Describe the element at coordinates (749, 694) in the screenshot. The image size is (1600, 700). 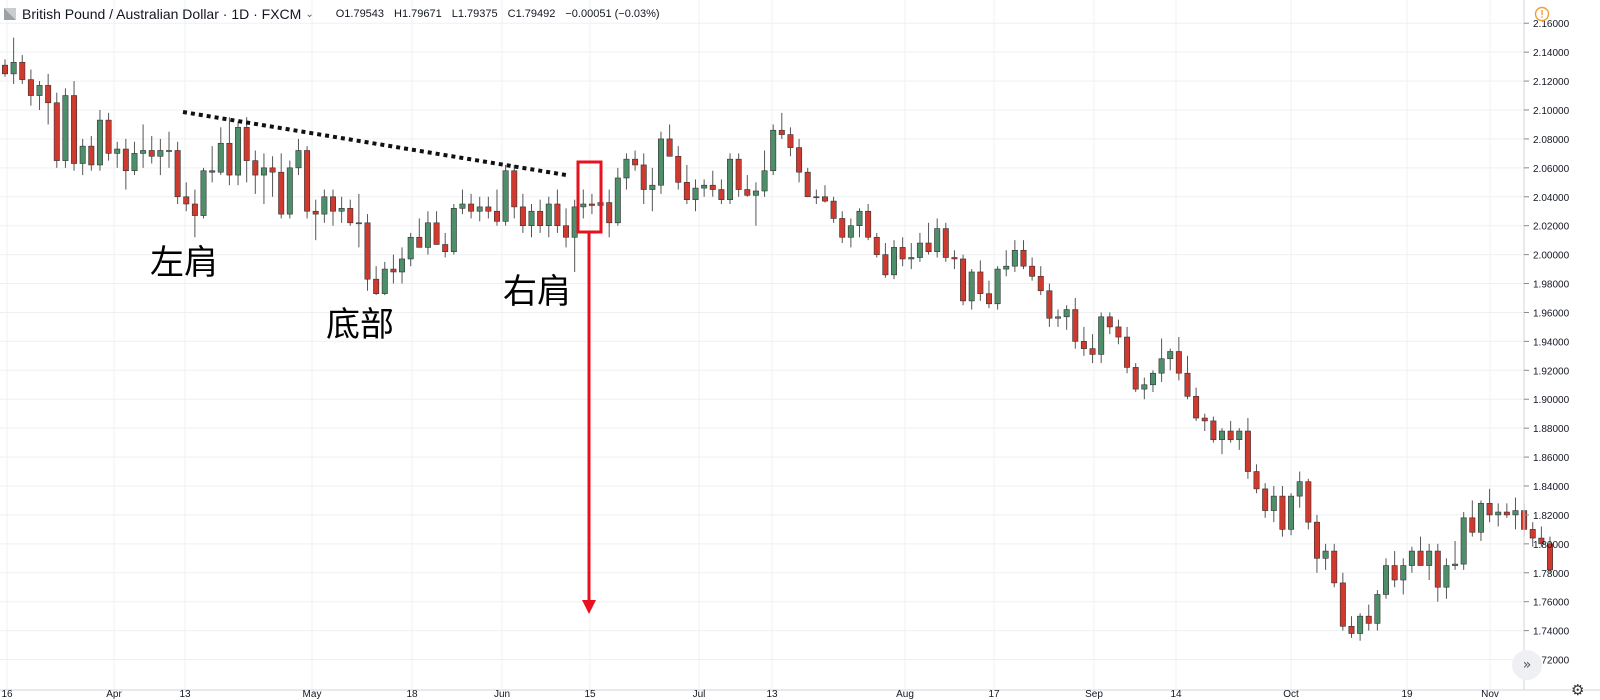
I see `time-axis-labels: 16 Apr 13 May 18 Jun 15 Jul 13 Aug 17 Sep 14 Oct 19 Nov` at that location.